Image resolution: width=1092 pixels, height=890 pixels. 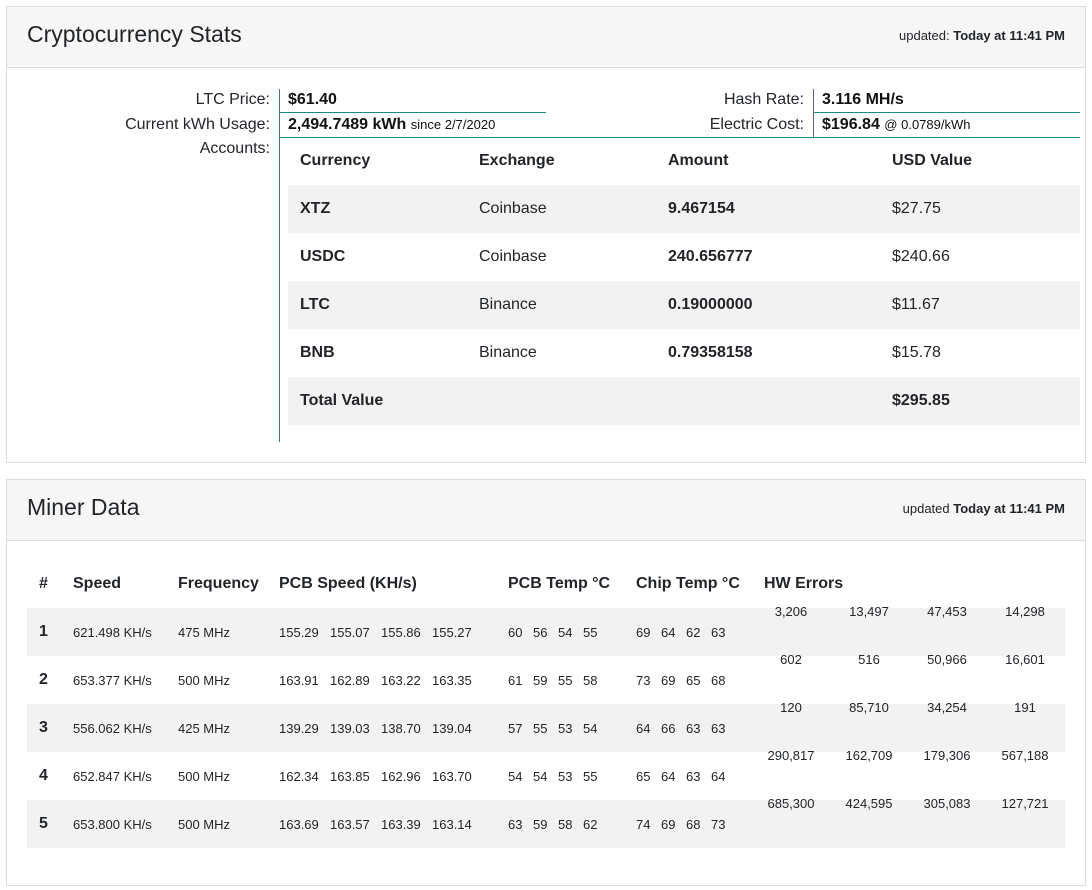 I want to click on col-currency: Currency, so click(x=335, y=160).